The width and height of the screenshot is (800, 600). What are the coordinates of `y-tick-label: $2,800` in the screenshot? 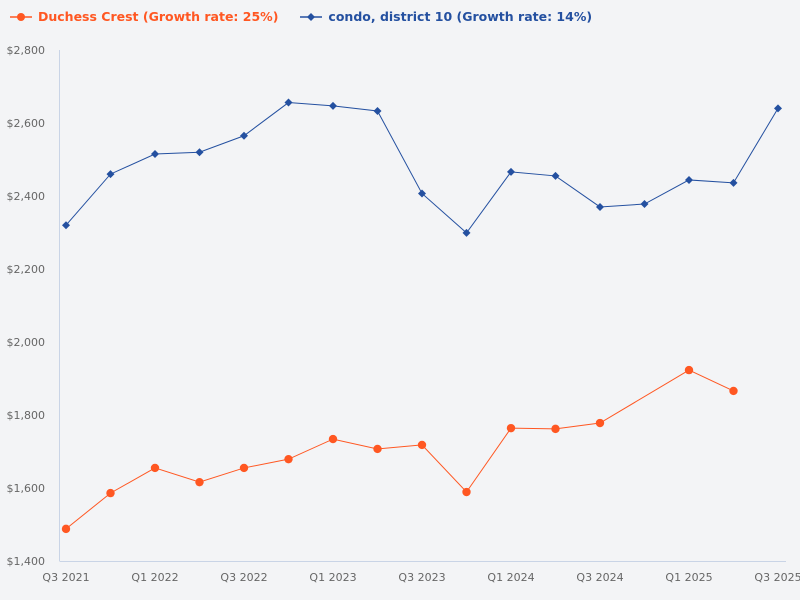 It's located at (26, 50).